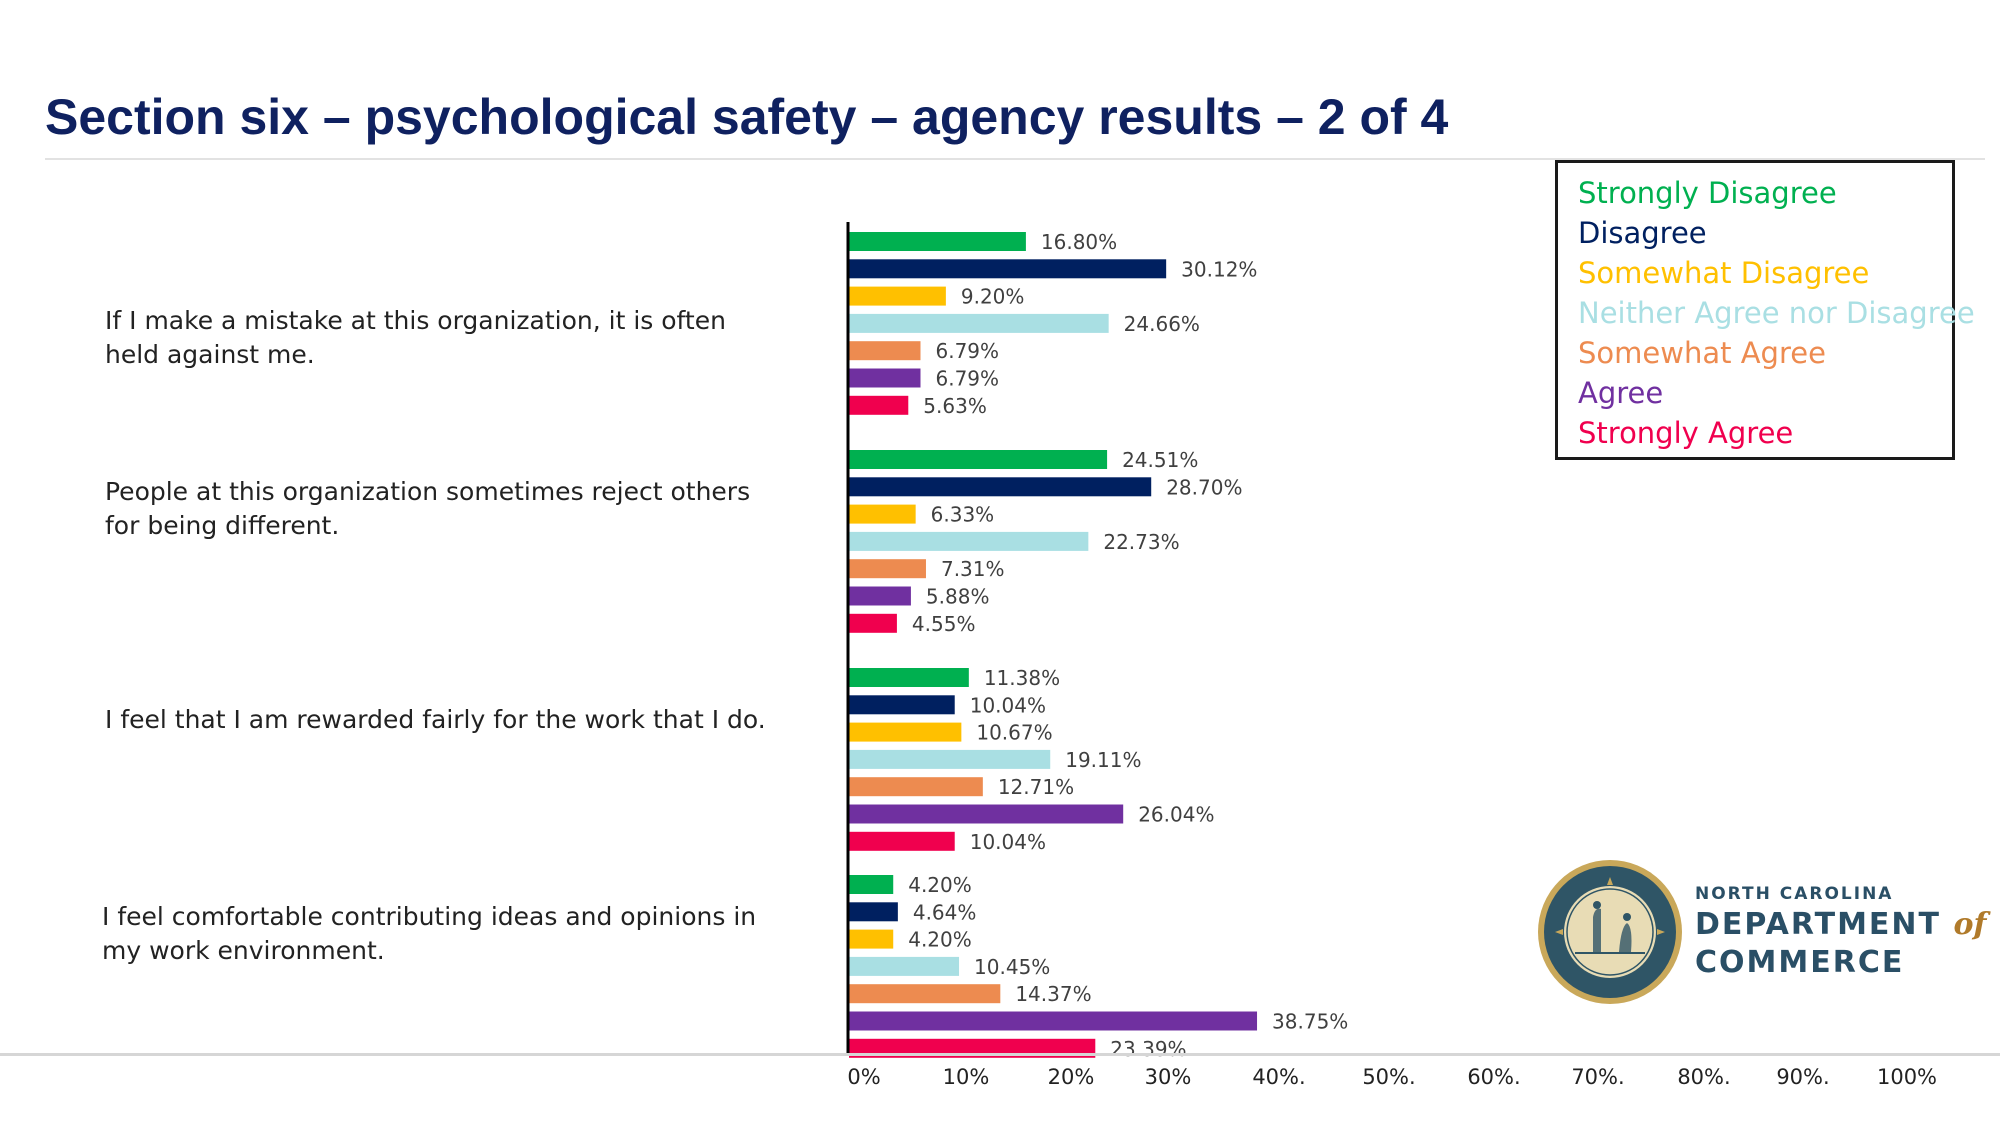 The width and height of the screenshot is (2000, 1125). What do you see at coordinates (1008, 705) in the screenshot?
I see `data-label-q3-disagree: 10.04%` at bounding box center [1008, 705].